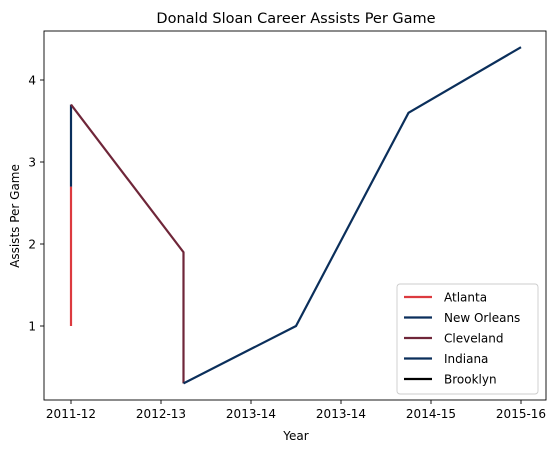  Describe the element at coordinates (295, 436) in the screenshot. I see `x-axis-label: Year` at that location.